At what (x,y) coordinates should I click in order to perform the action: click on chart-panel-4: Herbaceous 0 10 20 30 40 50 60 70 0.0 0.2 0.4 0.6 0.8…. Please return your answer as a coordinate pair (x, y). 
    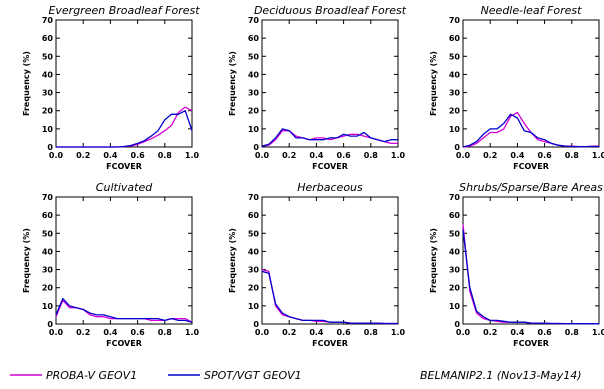
    Looking at the image, I should click on (317, 264).